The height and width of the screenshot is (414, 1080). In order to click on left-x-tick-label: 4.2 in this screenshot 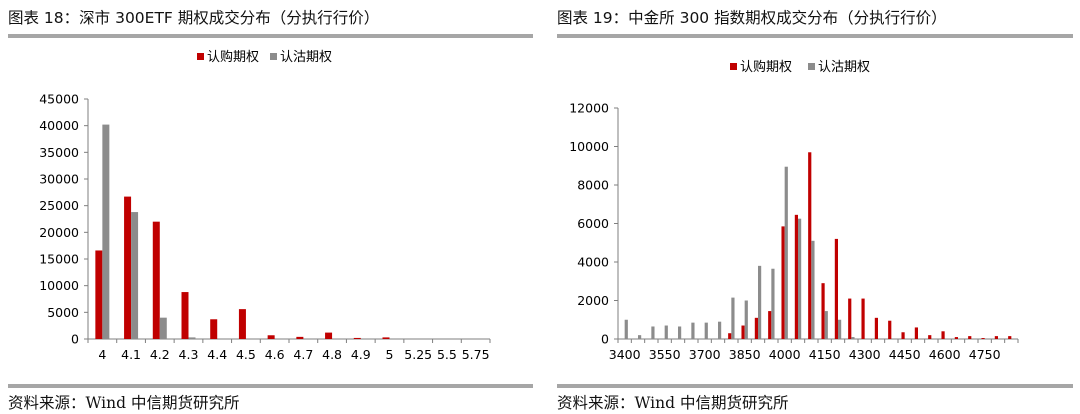, I will do `click(160, 354)`.